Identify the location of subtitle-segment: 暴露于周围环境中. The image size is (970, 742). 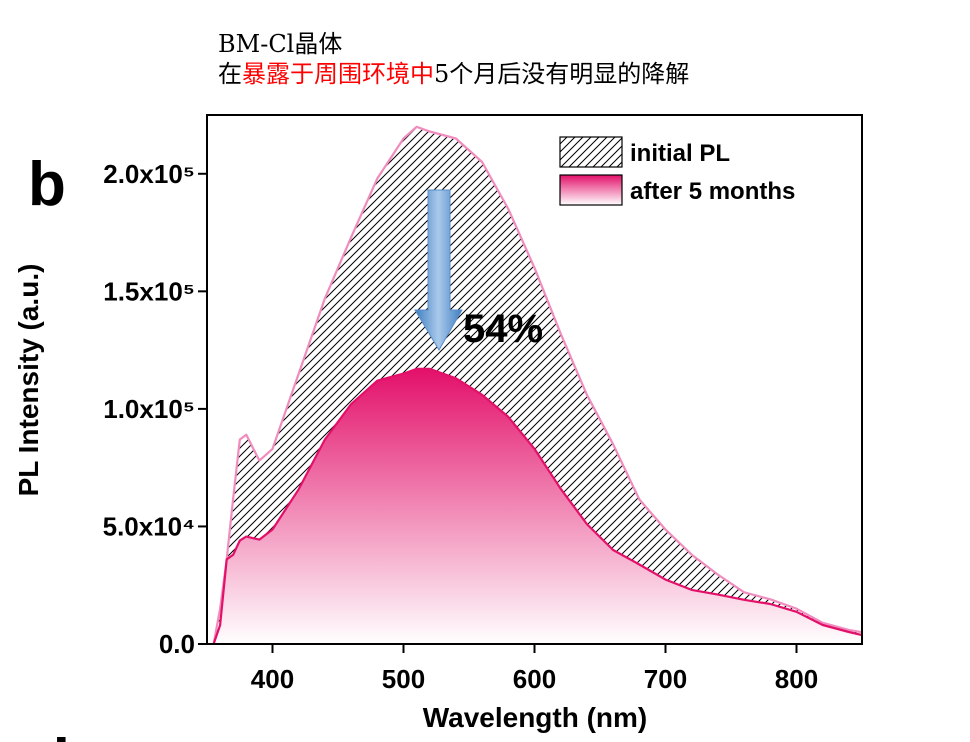
(338, 74).